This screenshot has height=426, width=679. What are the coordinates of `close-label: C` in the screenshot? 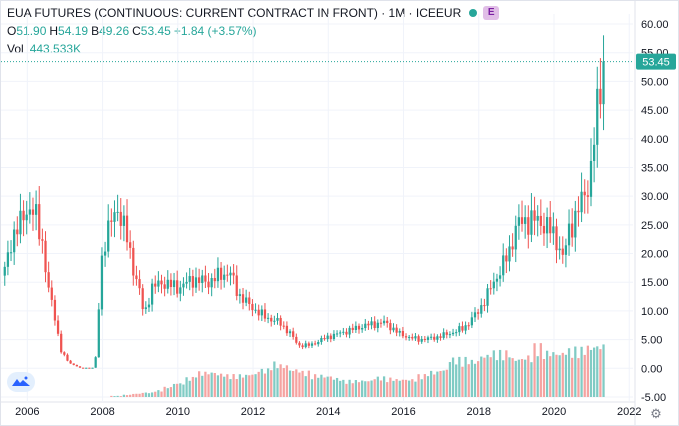 It's located at (136, 31).